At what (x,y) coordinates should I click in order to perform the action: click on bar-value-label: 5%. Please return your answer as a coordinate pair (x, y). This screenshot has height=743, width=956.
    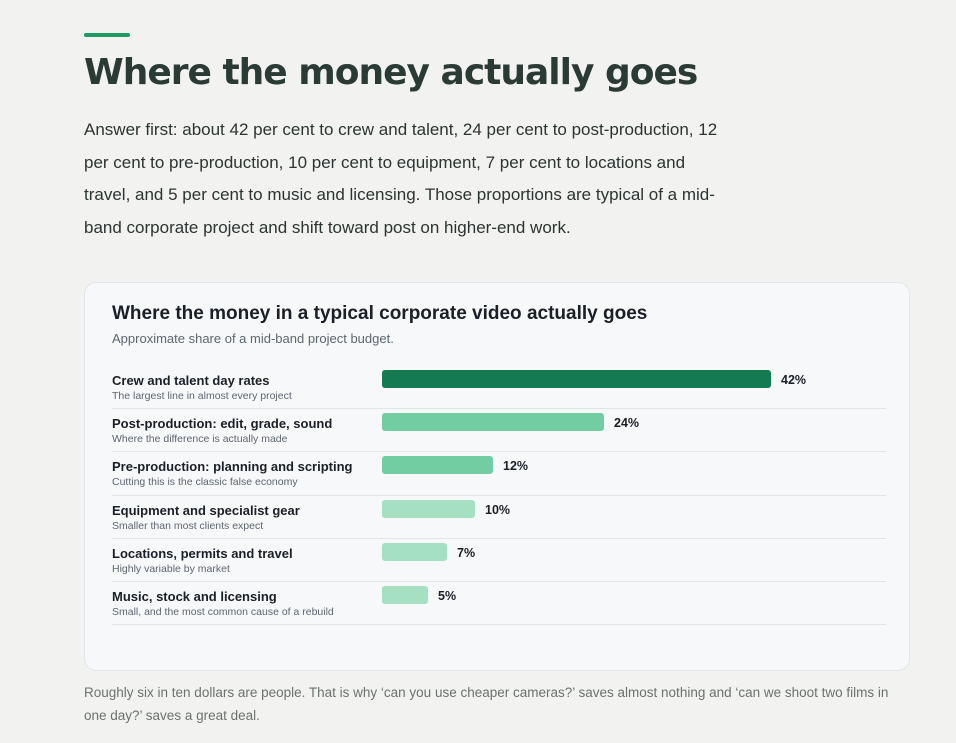
    Looking at the image, I should click on (447, 595).